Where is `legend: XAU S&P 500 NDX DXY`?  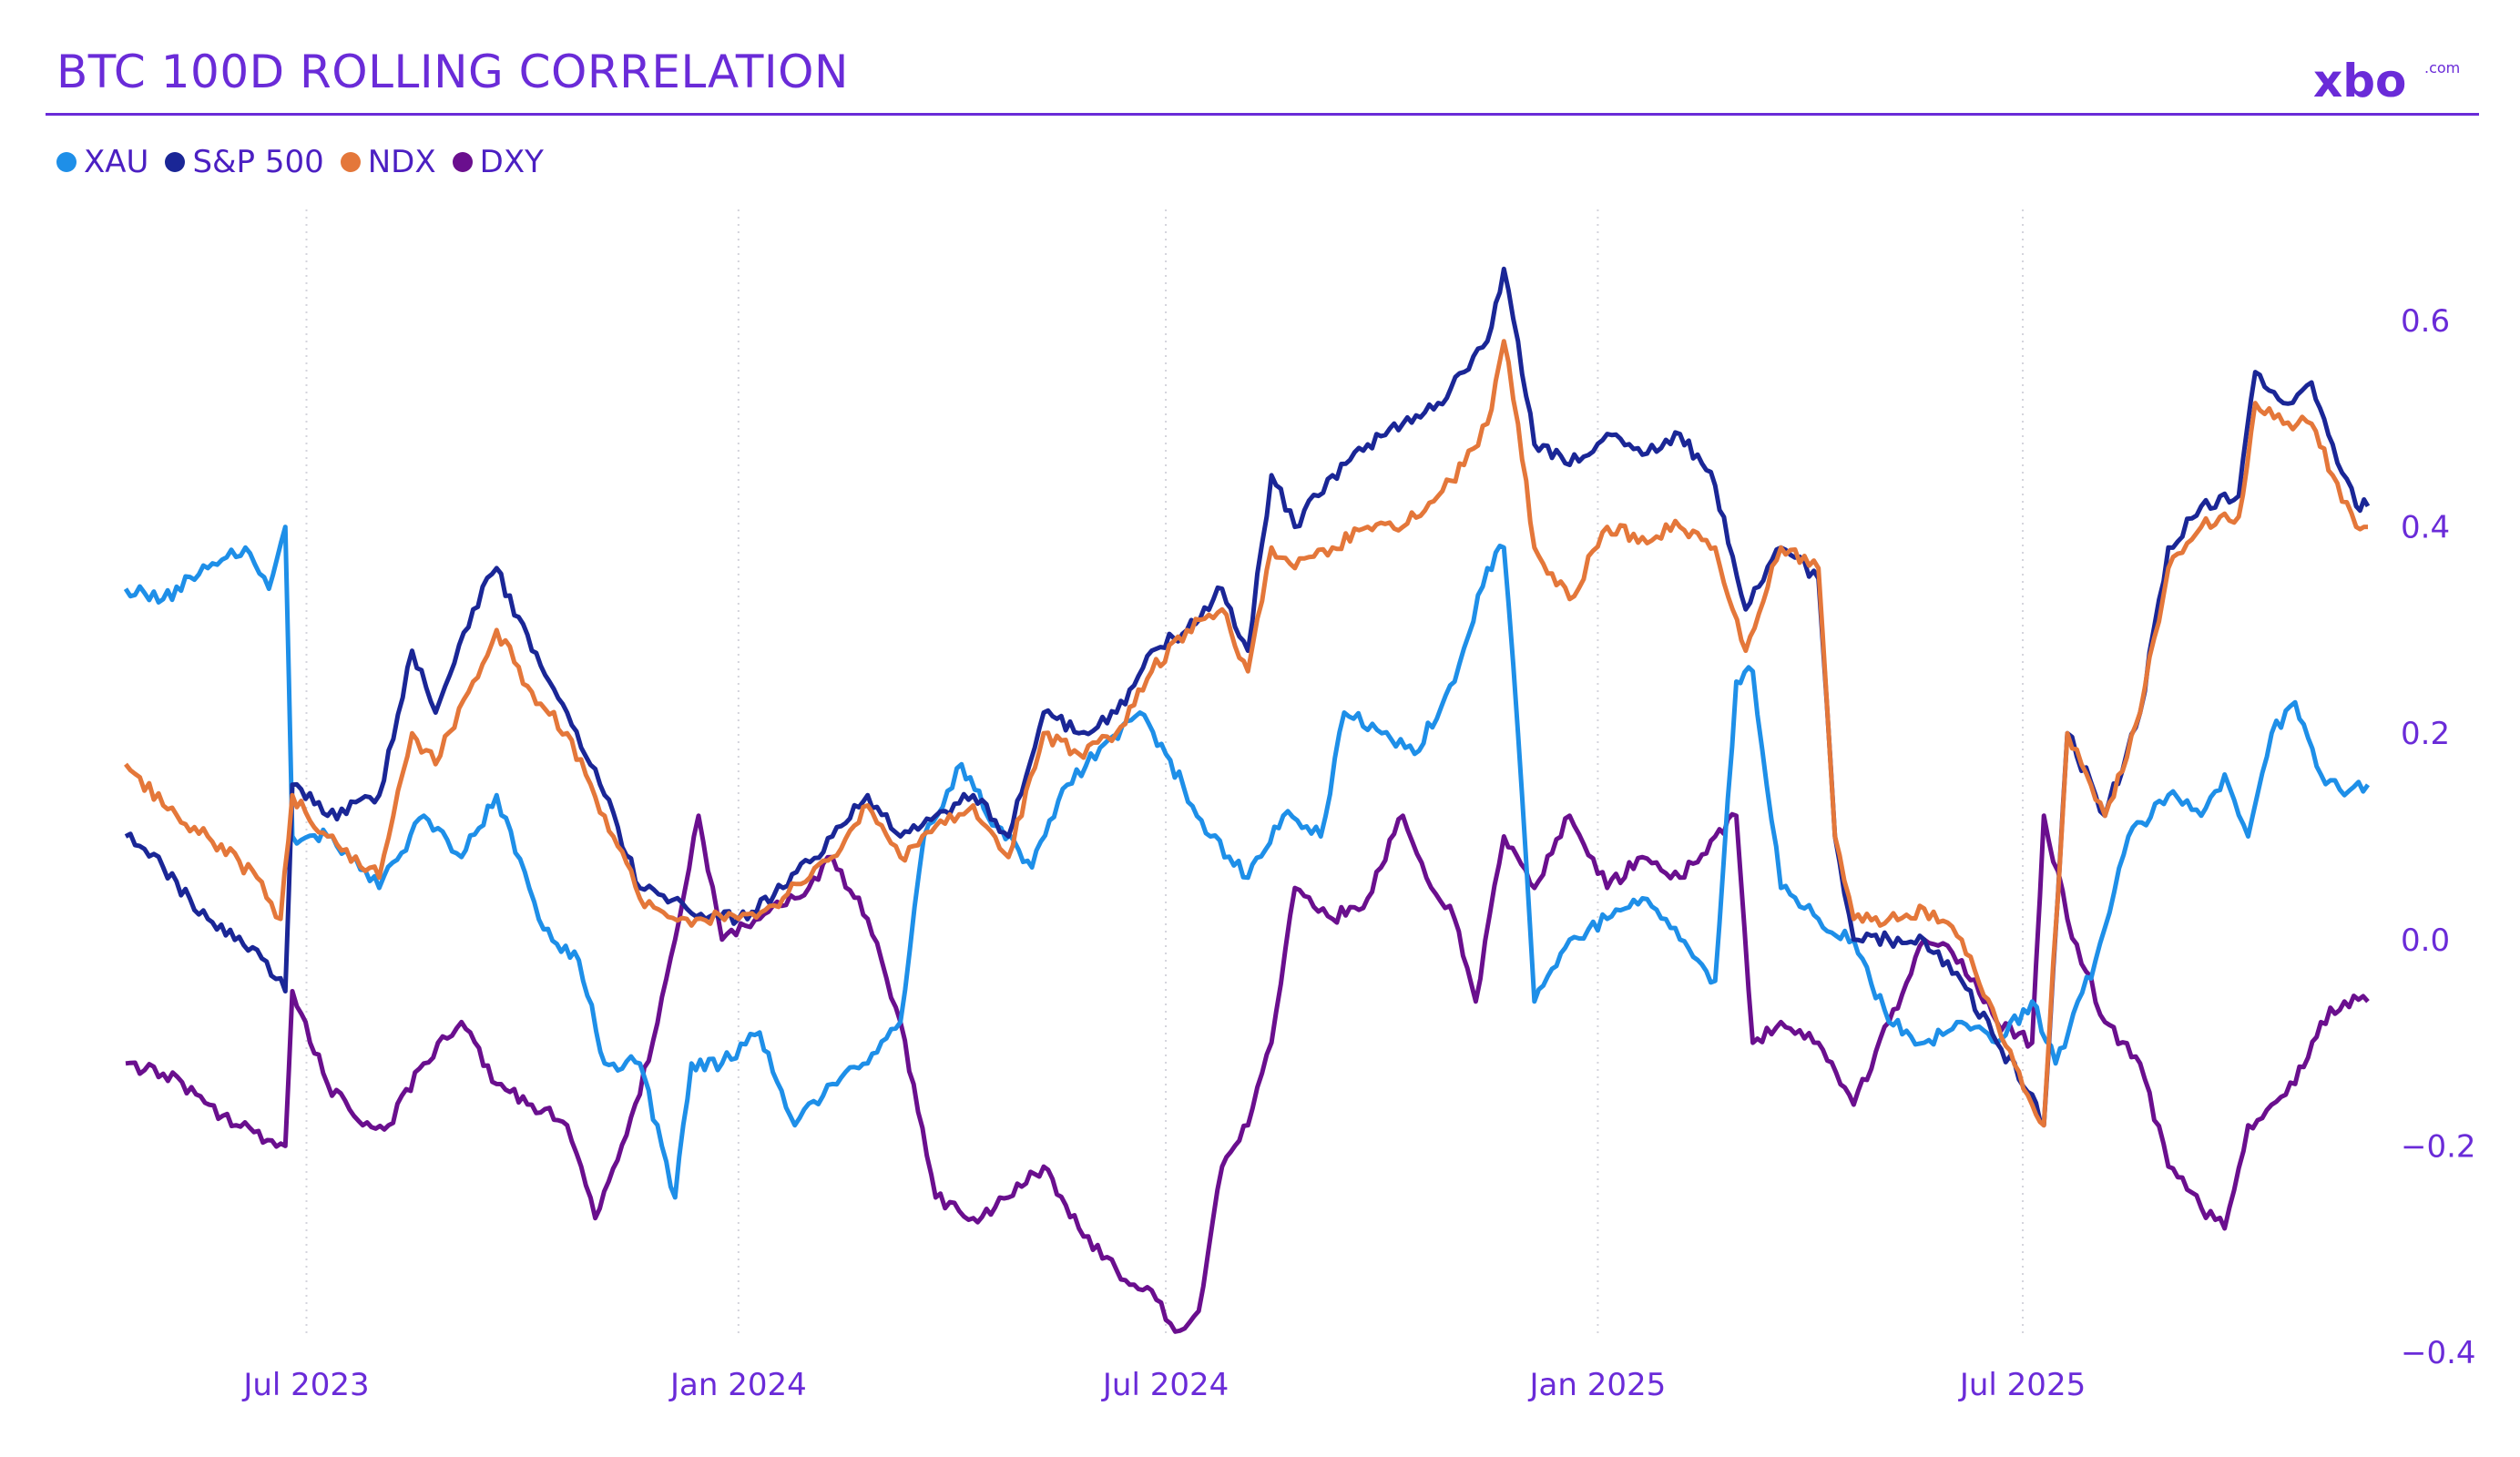 legend: XAU S&P 500 NDX DXY is located at coordinates (308, 162).